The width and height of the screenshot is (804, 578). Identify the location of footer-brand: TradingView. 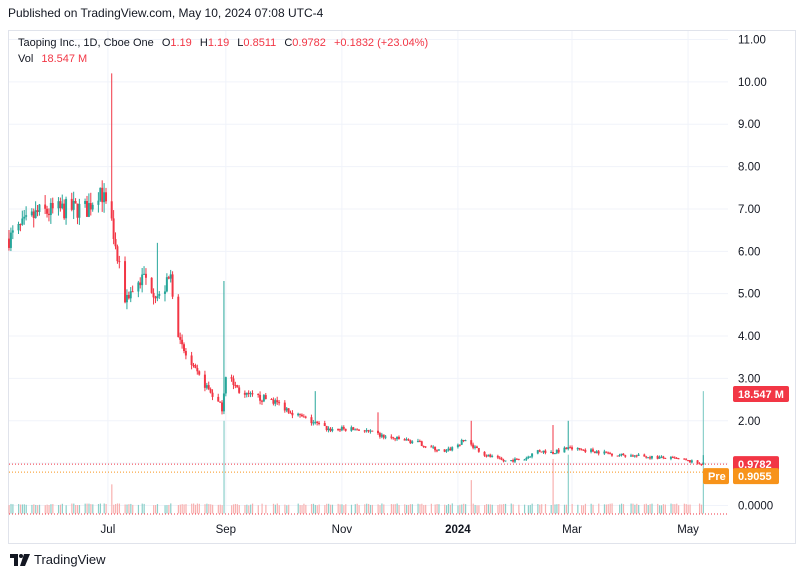
(70, 559).